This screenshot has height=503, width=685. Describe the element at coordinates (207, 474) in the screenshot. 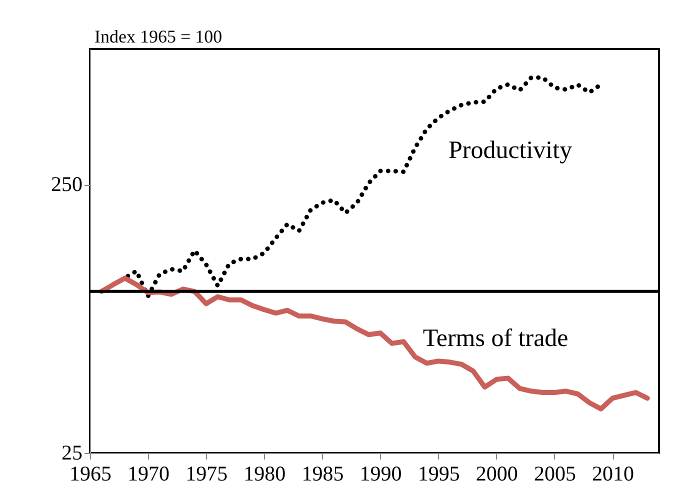

I see `x-tick-label: 1975` at that location.